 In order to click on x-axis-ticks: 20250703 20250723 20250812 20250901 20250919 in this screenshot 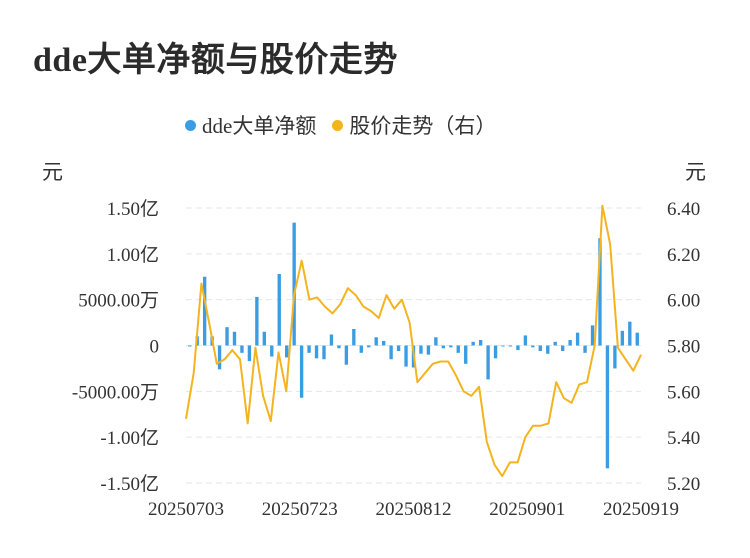, I will do `click(413, 509)`.